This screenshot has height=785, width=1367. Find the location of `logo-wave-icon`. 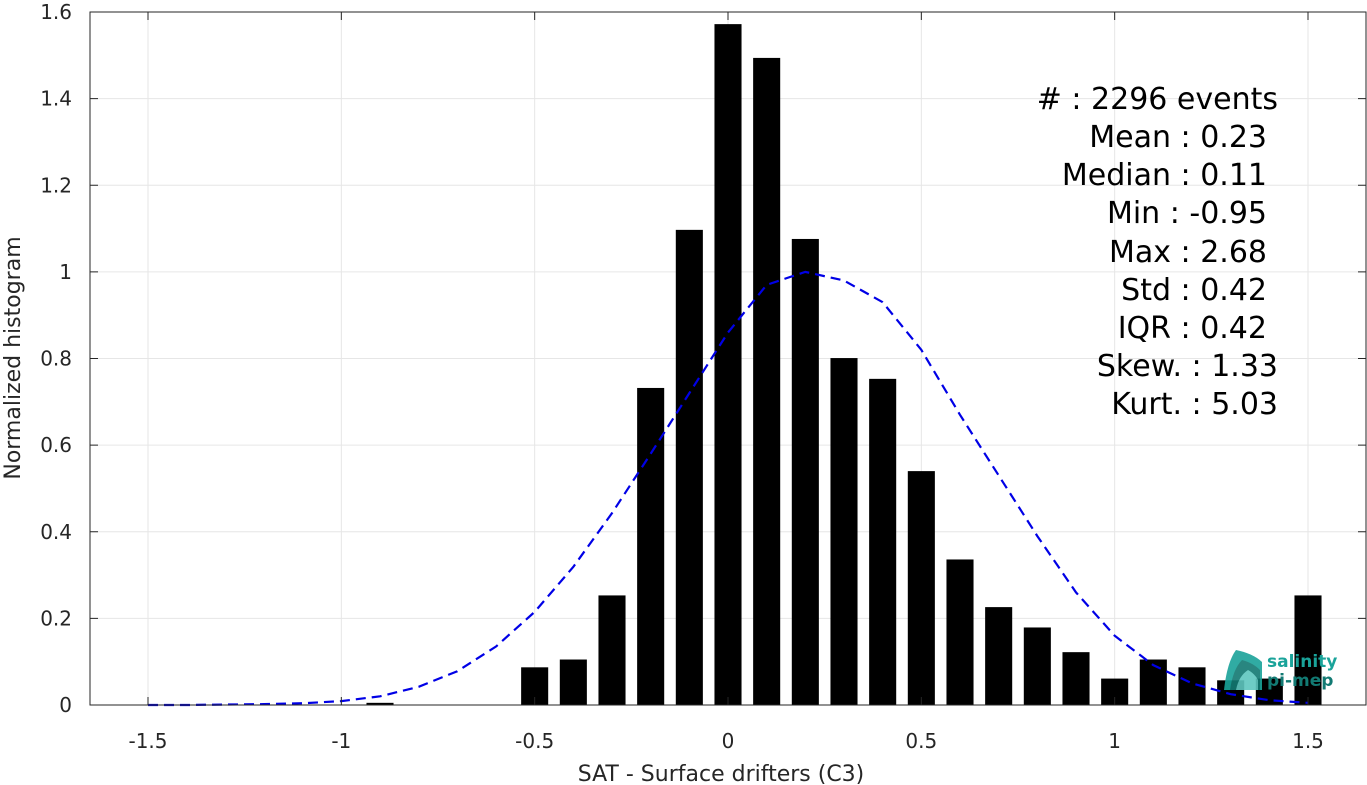

logo-wave-icon is located at coordinates (1243, 670).